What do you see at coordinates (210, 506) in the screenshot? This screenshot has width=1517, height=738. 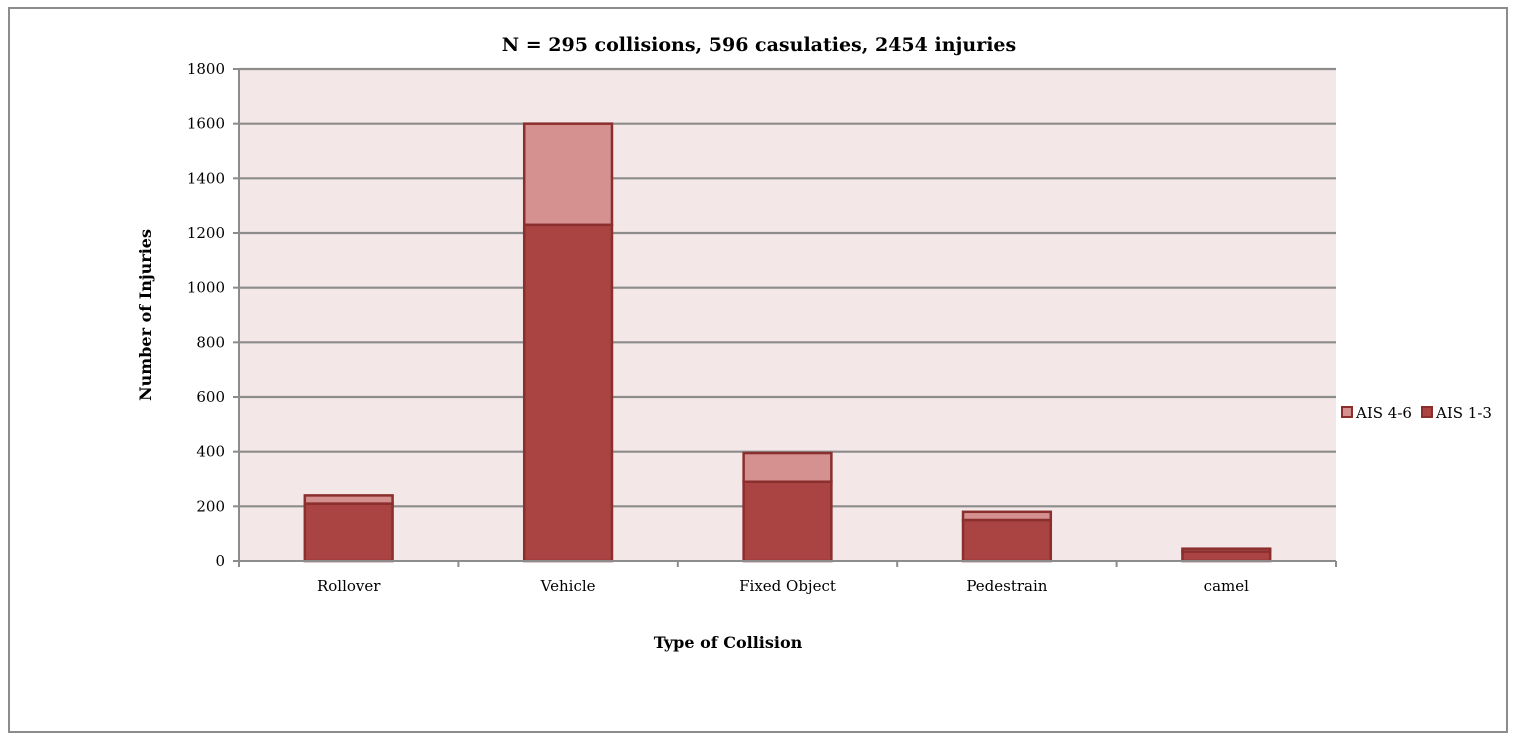 I see `y-tick-label: 200` at bounding box center [210, 506].